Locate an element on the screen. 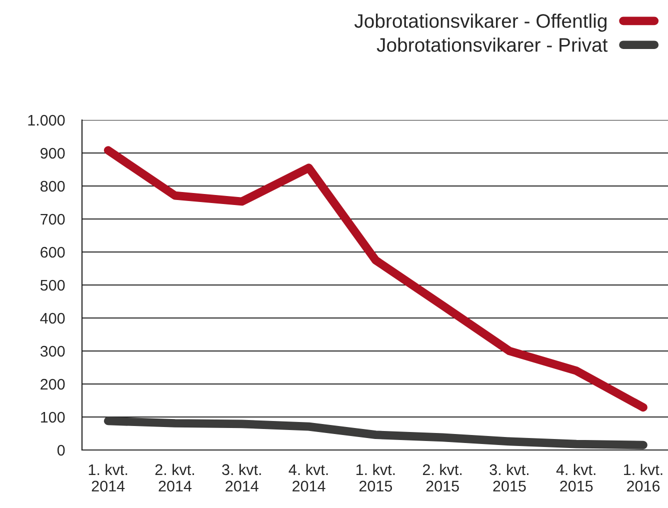 The image size is (668, 508). y-tick-label: 200 is located at coordinates (52, 384).